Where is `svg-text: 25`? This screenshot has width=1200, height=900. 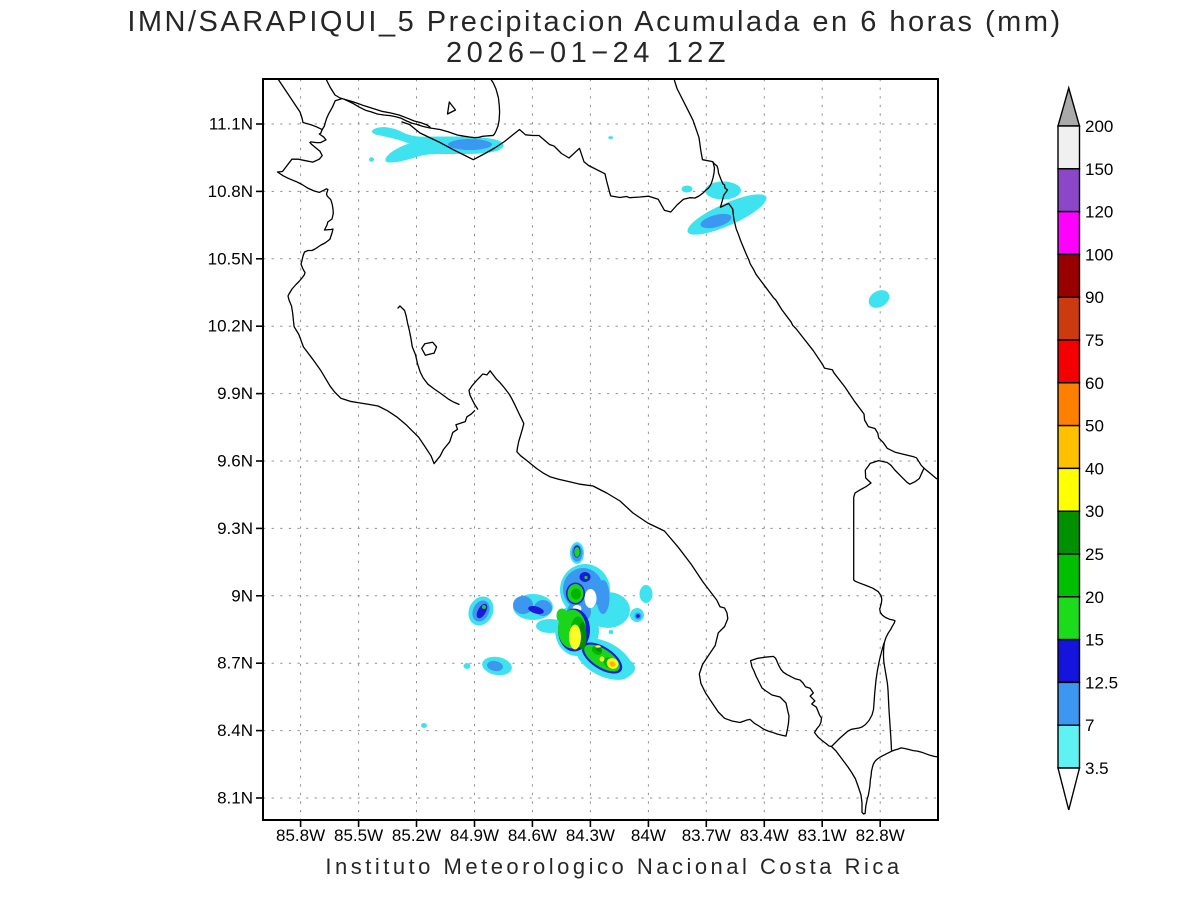 svg-text: 25 is located at coordinates (1094, 554).